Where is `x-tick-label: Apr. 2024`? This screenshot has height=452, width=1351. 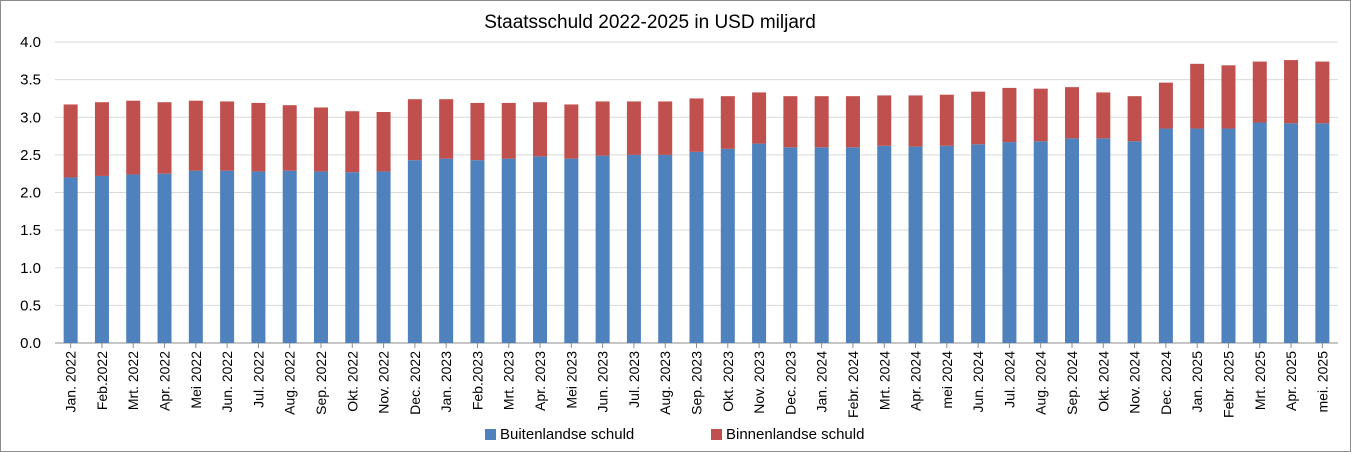 x-tick-label: Apr. 2024 is located at coordinates (916, 381).